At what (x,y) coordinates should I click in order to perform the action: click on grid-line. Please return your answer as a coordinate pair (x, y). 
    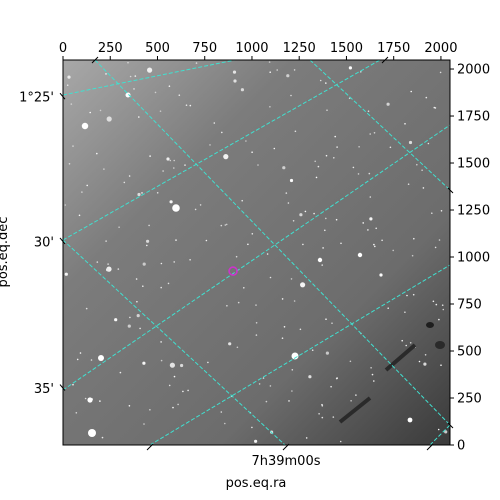
    Looking at the image, I should click on (149, 78).